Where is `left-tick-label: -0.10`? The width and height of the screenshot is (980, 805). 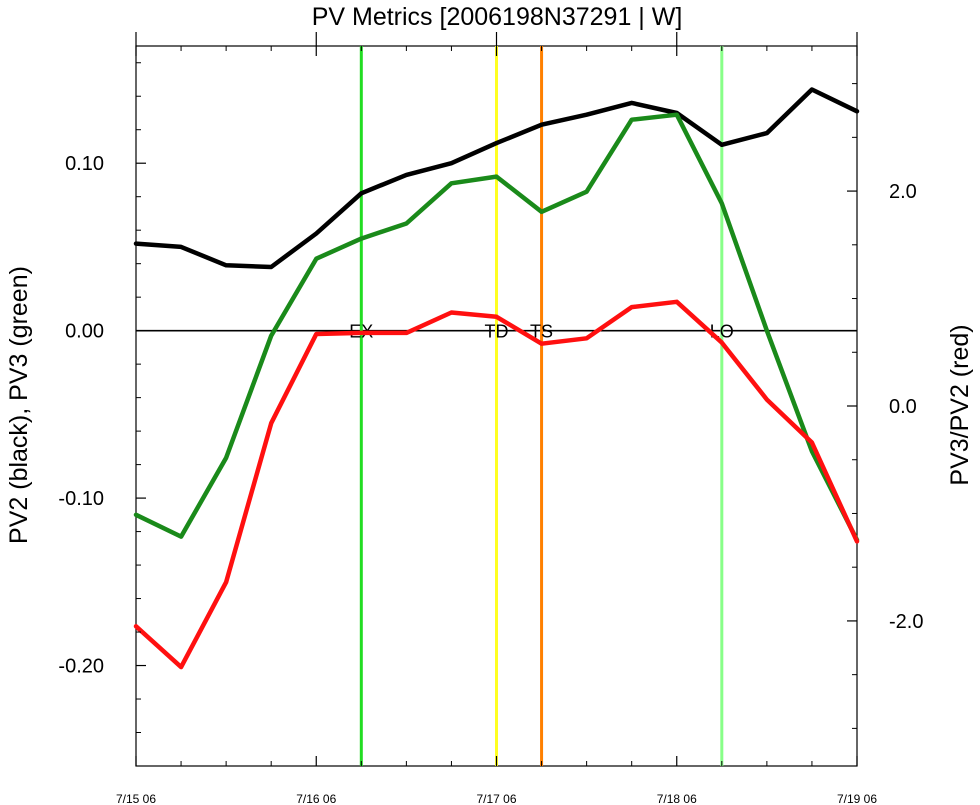 left-tick-label: -0.10 is located at coordinates (81, 499).